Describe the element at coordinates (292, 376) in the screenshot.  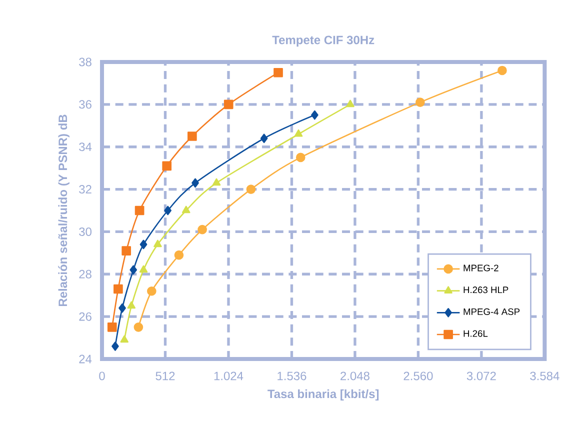
I see `x-tick-label: 1.536` at that location.